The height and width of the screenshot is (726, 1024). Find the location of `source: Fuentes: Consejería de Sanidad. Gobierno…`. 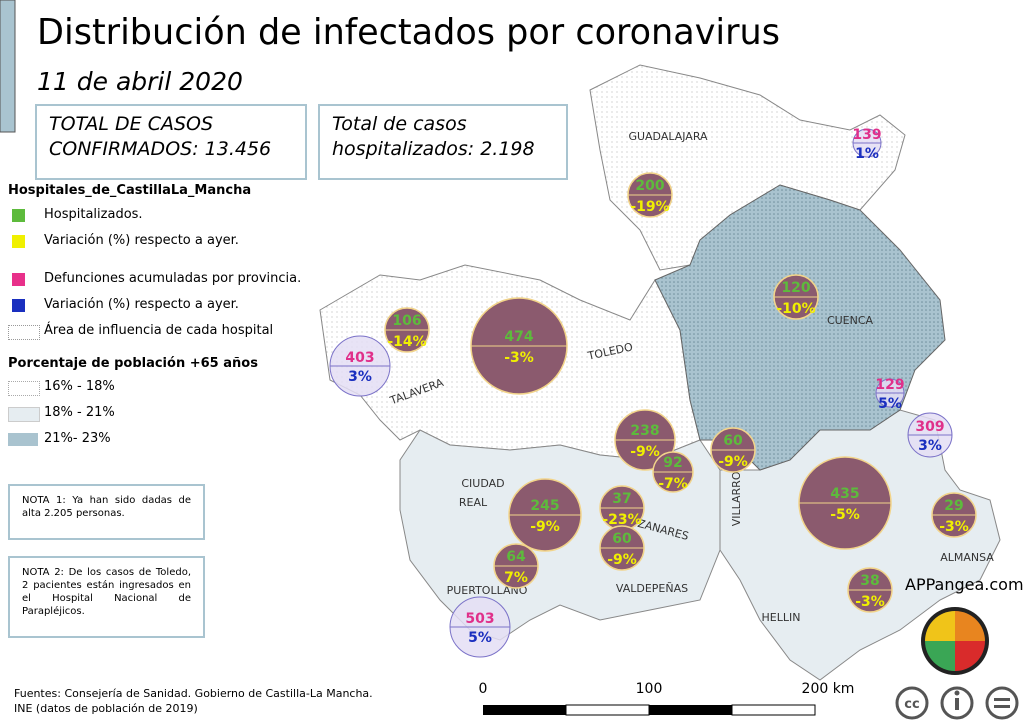

source: Fuentes: Consejería de Sanidad. Gobierno… is located at coordinates (193, 693).